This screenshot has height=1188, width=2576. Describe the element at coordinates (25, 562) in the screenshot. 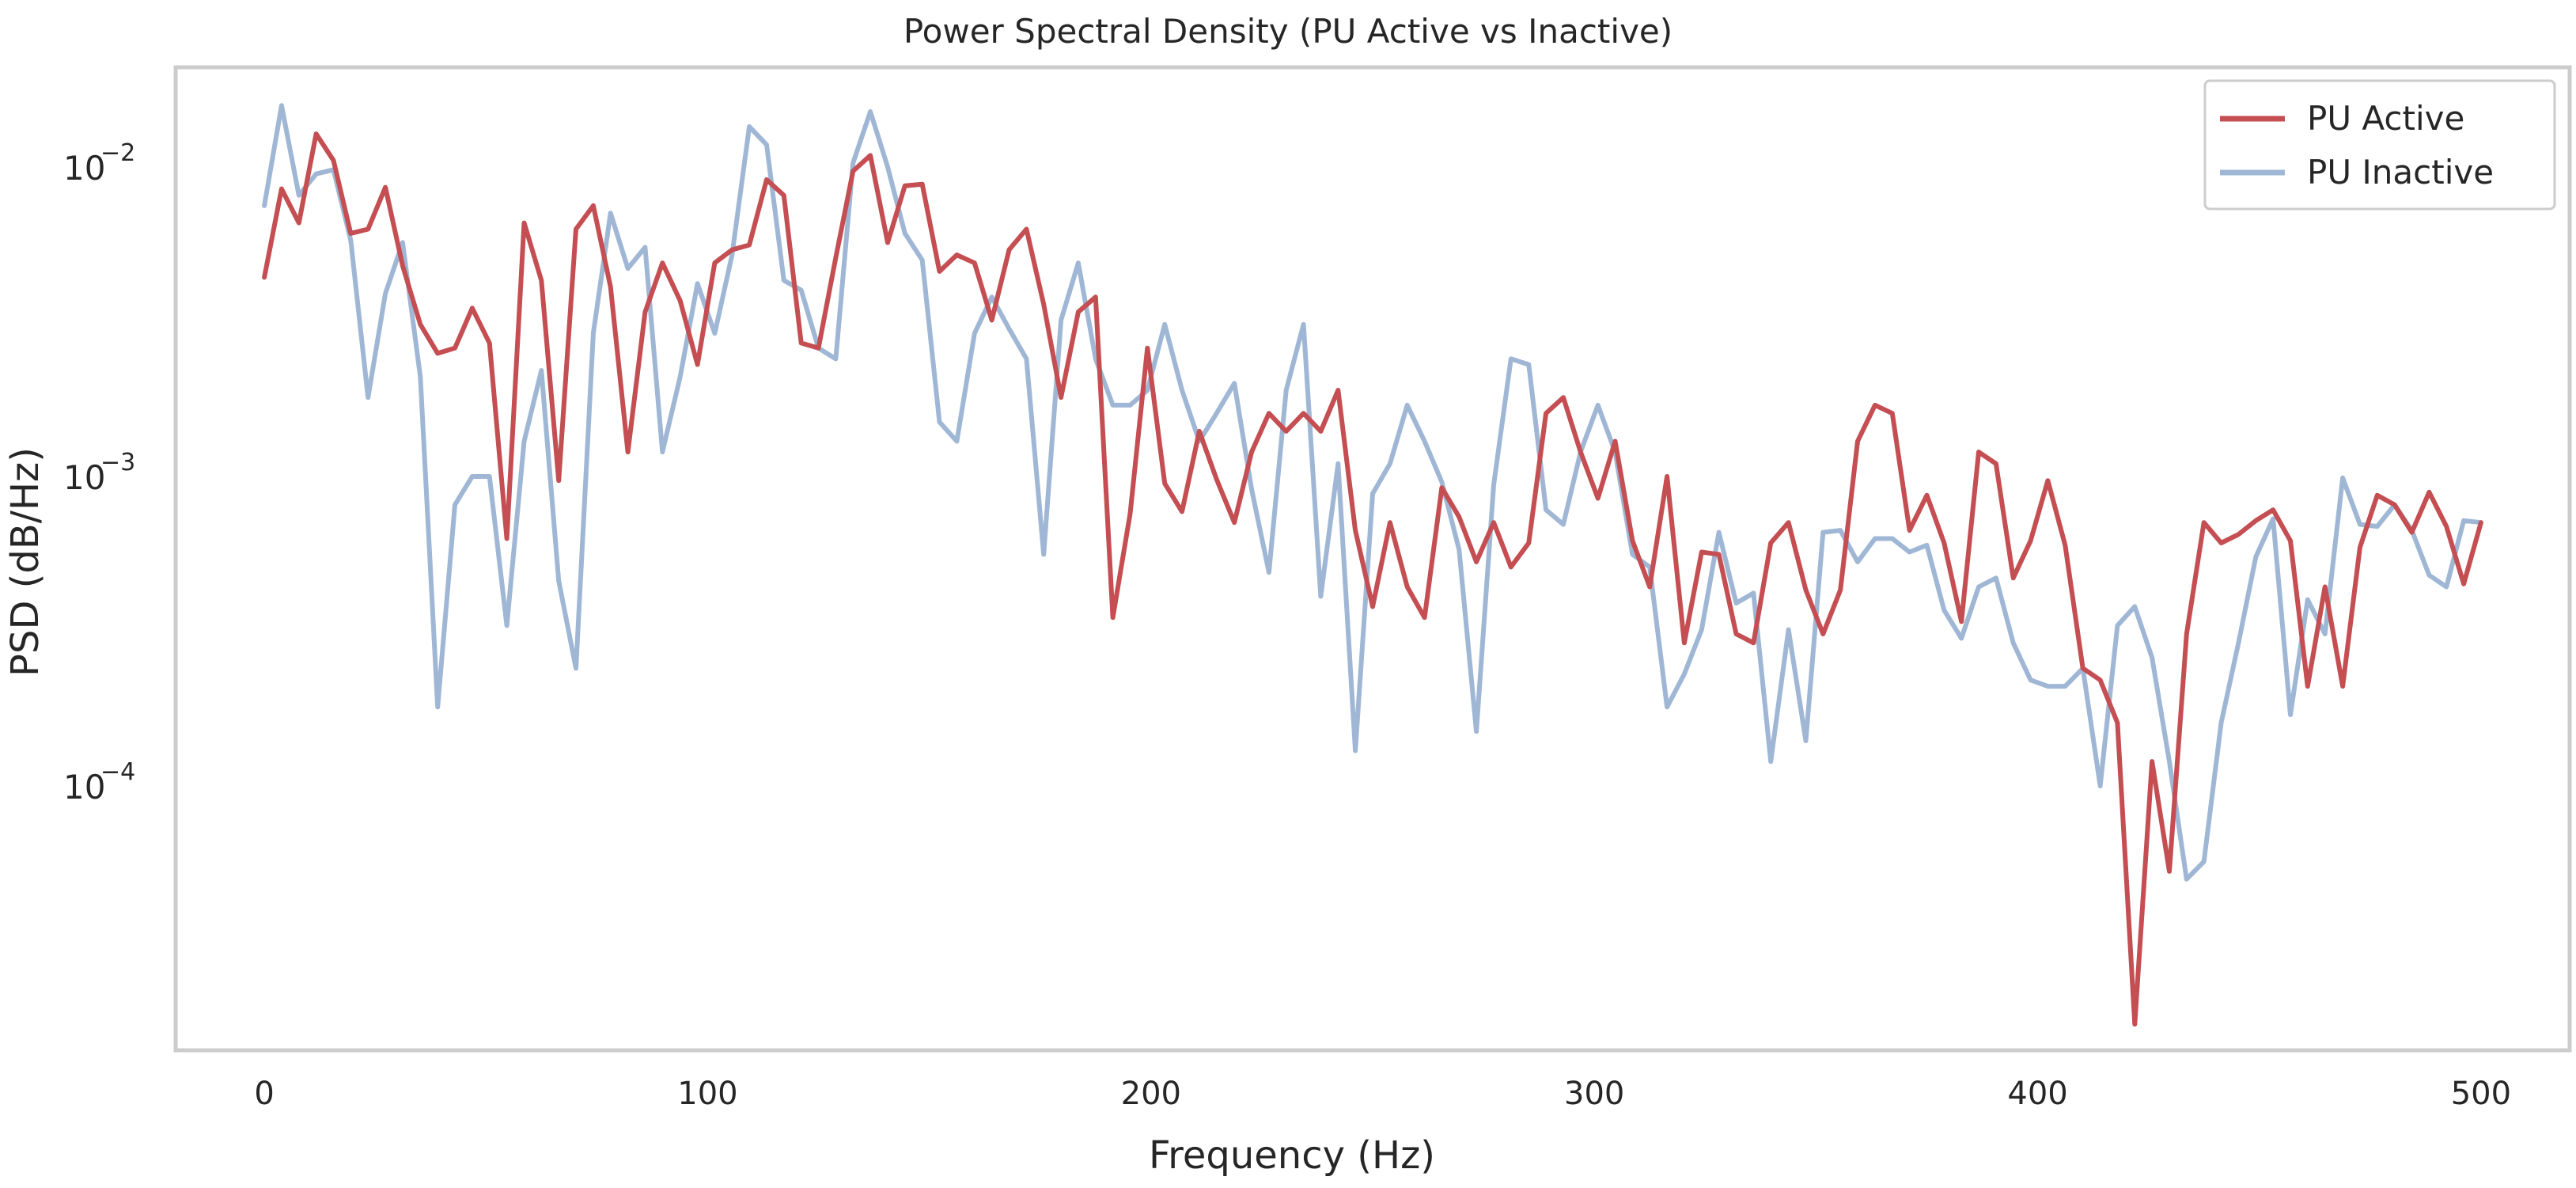

I see `y-axis-label: PSD (dB/Hz)` at that location.